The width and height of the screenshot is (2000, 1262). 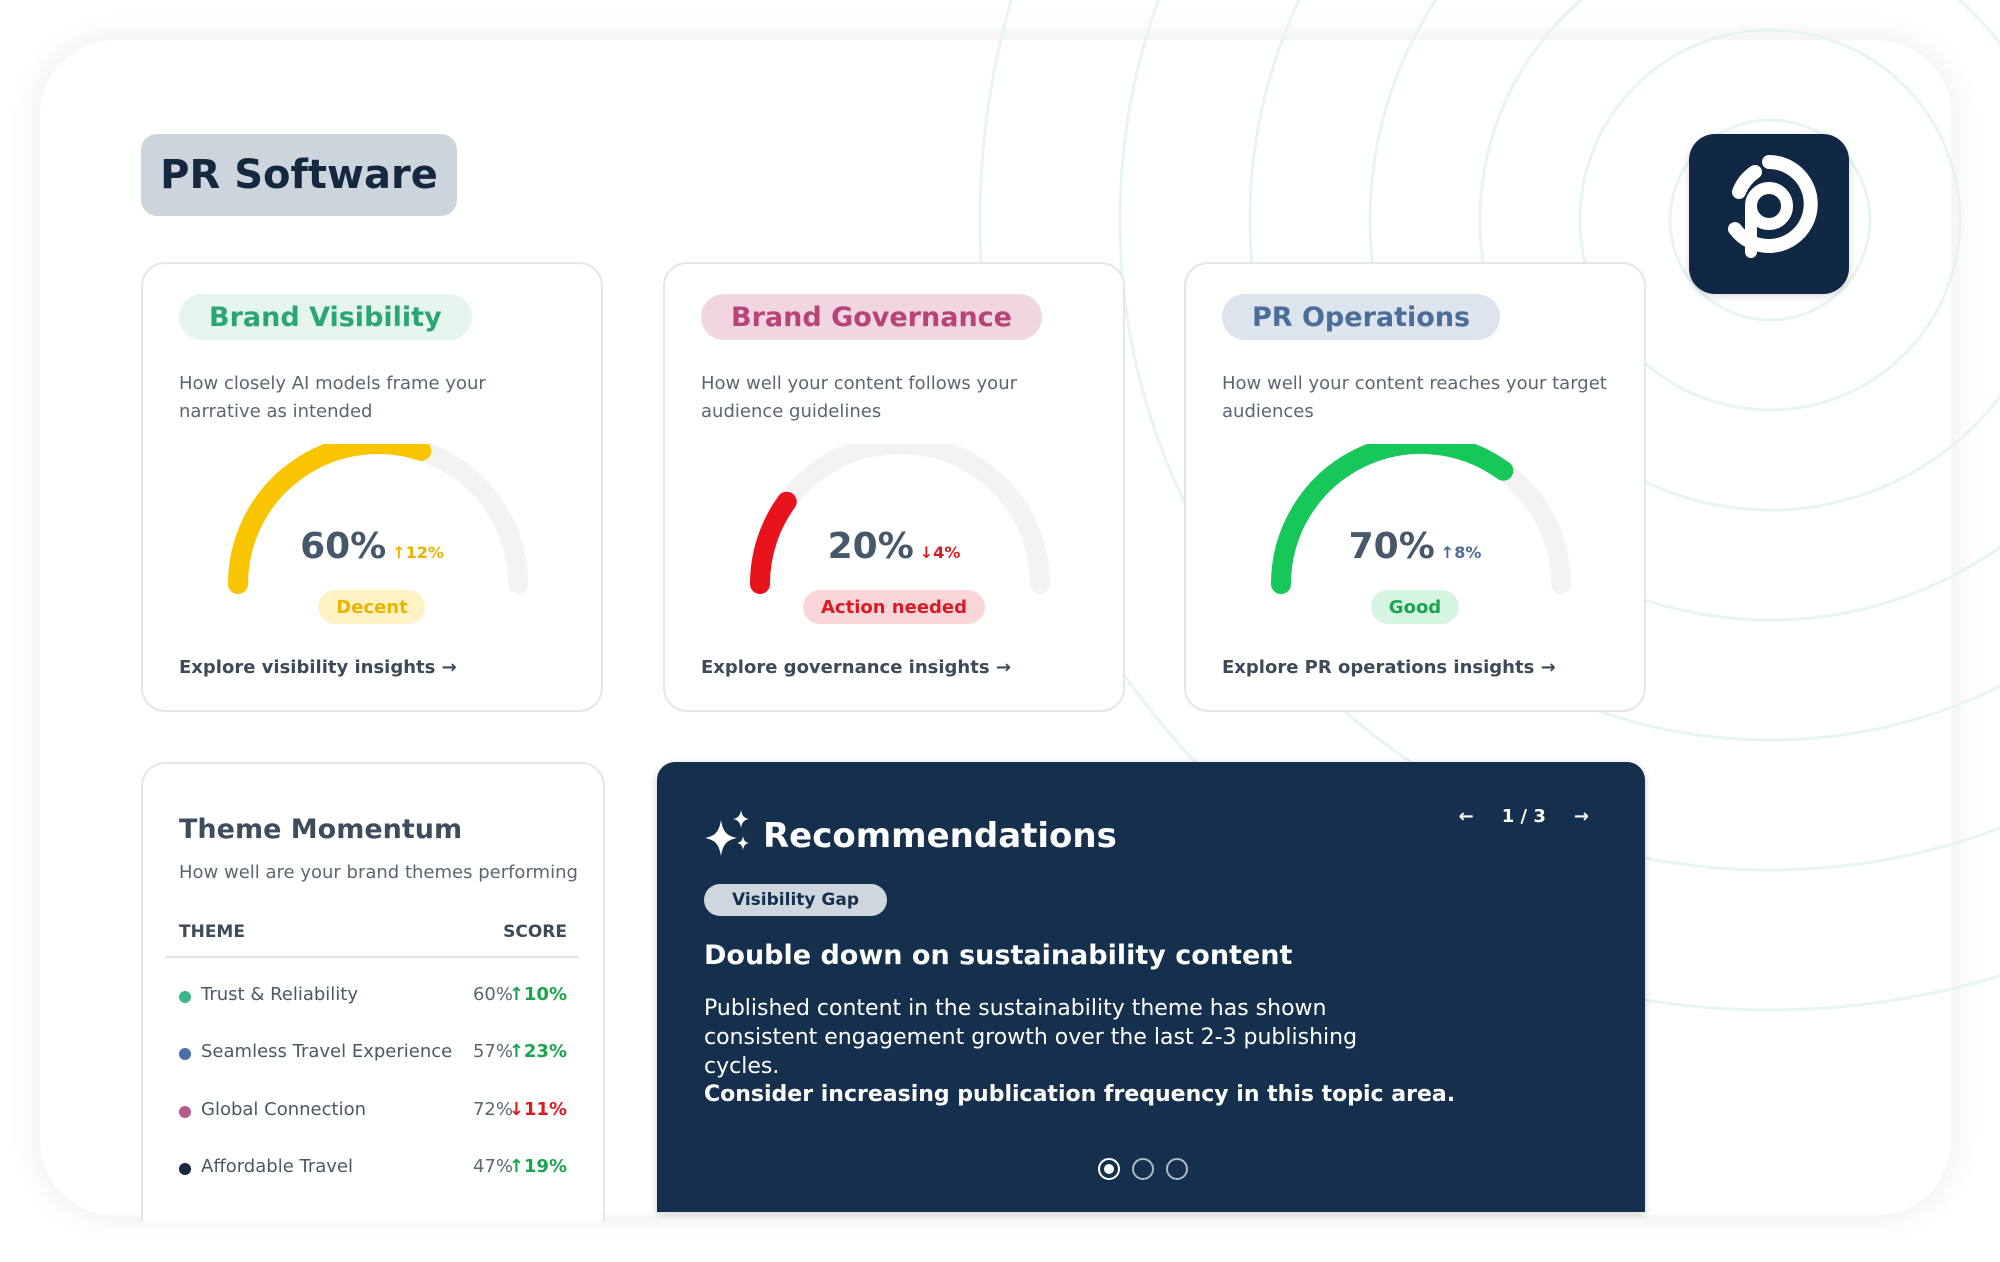 I want to click on visibility-gauge, so click(x=378, y=519).